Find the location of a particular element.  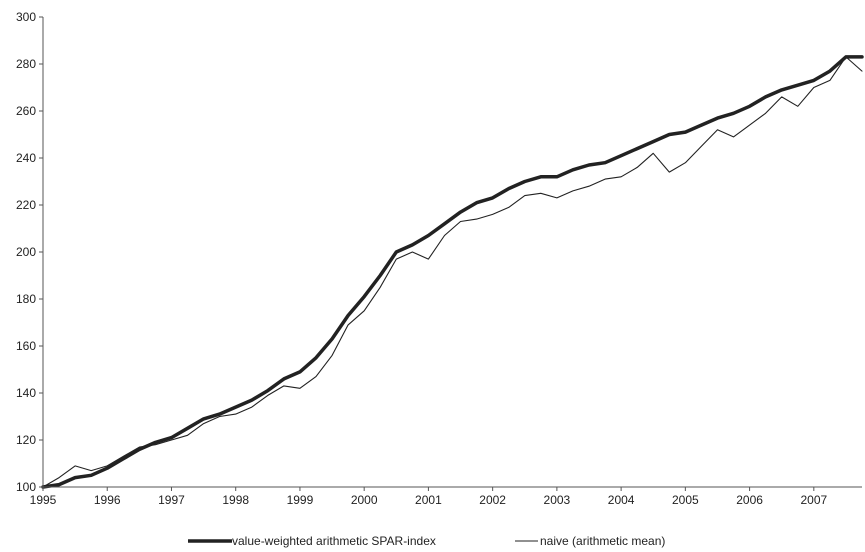

legend-label-value-weighted: value-weighted arithmetic SPAR-index is located at coordinates (334, 541).